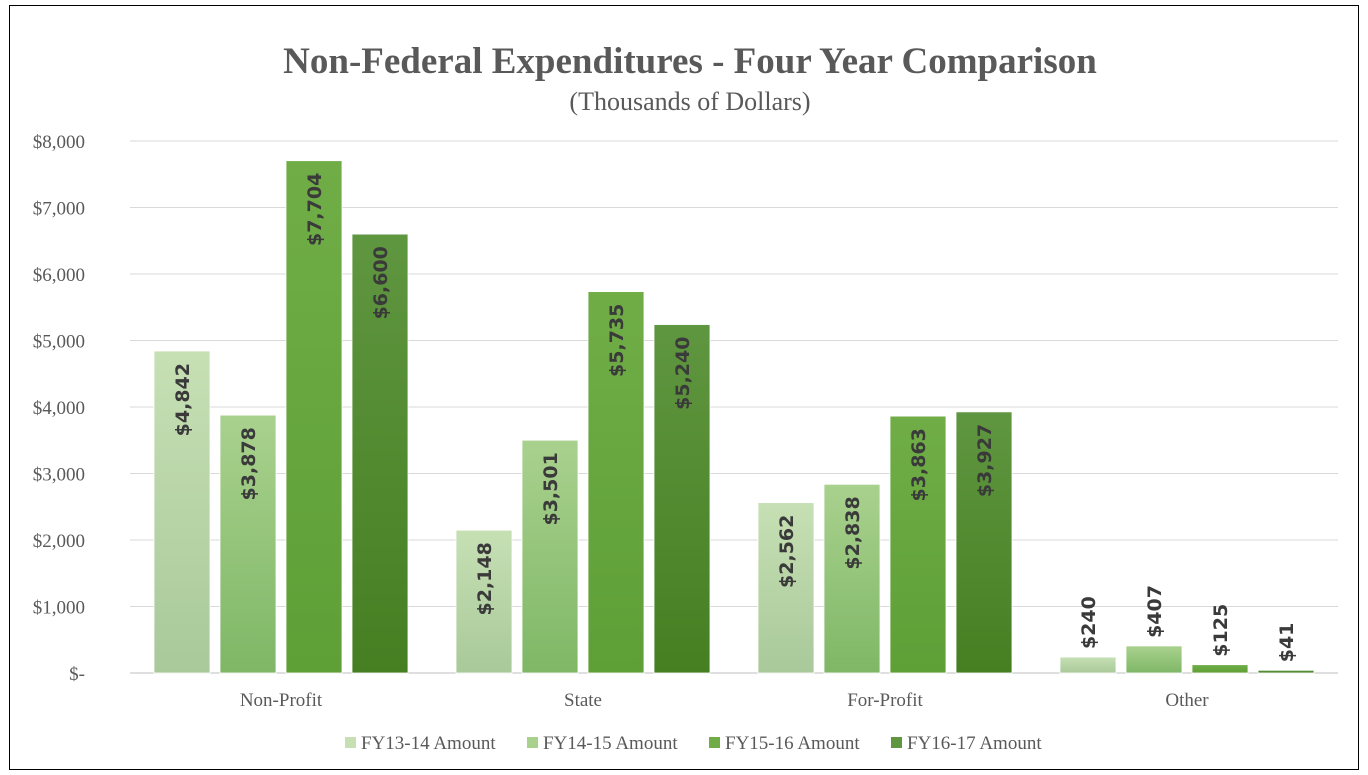 Image resolution: width=1368 pixels, height=775 pixels. I want to click on data-label: $3,863, so click(919, 464).